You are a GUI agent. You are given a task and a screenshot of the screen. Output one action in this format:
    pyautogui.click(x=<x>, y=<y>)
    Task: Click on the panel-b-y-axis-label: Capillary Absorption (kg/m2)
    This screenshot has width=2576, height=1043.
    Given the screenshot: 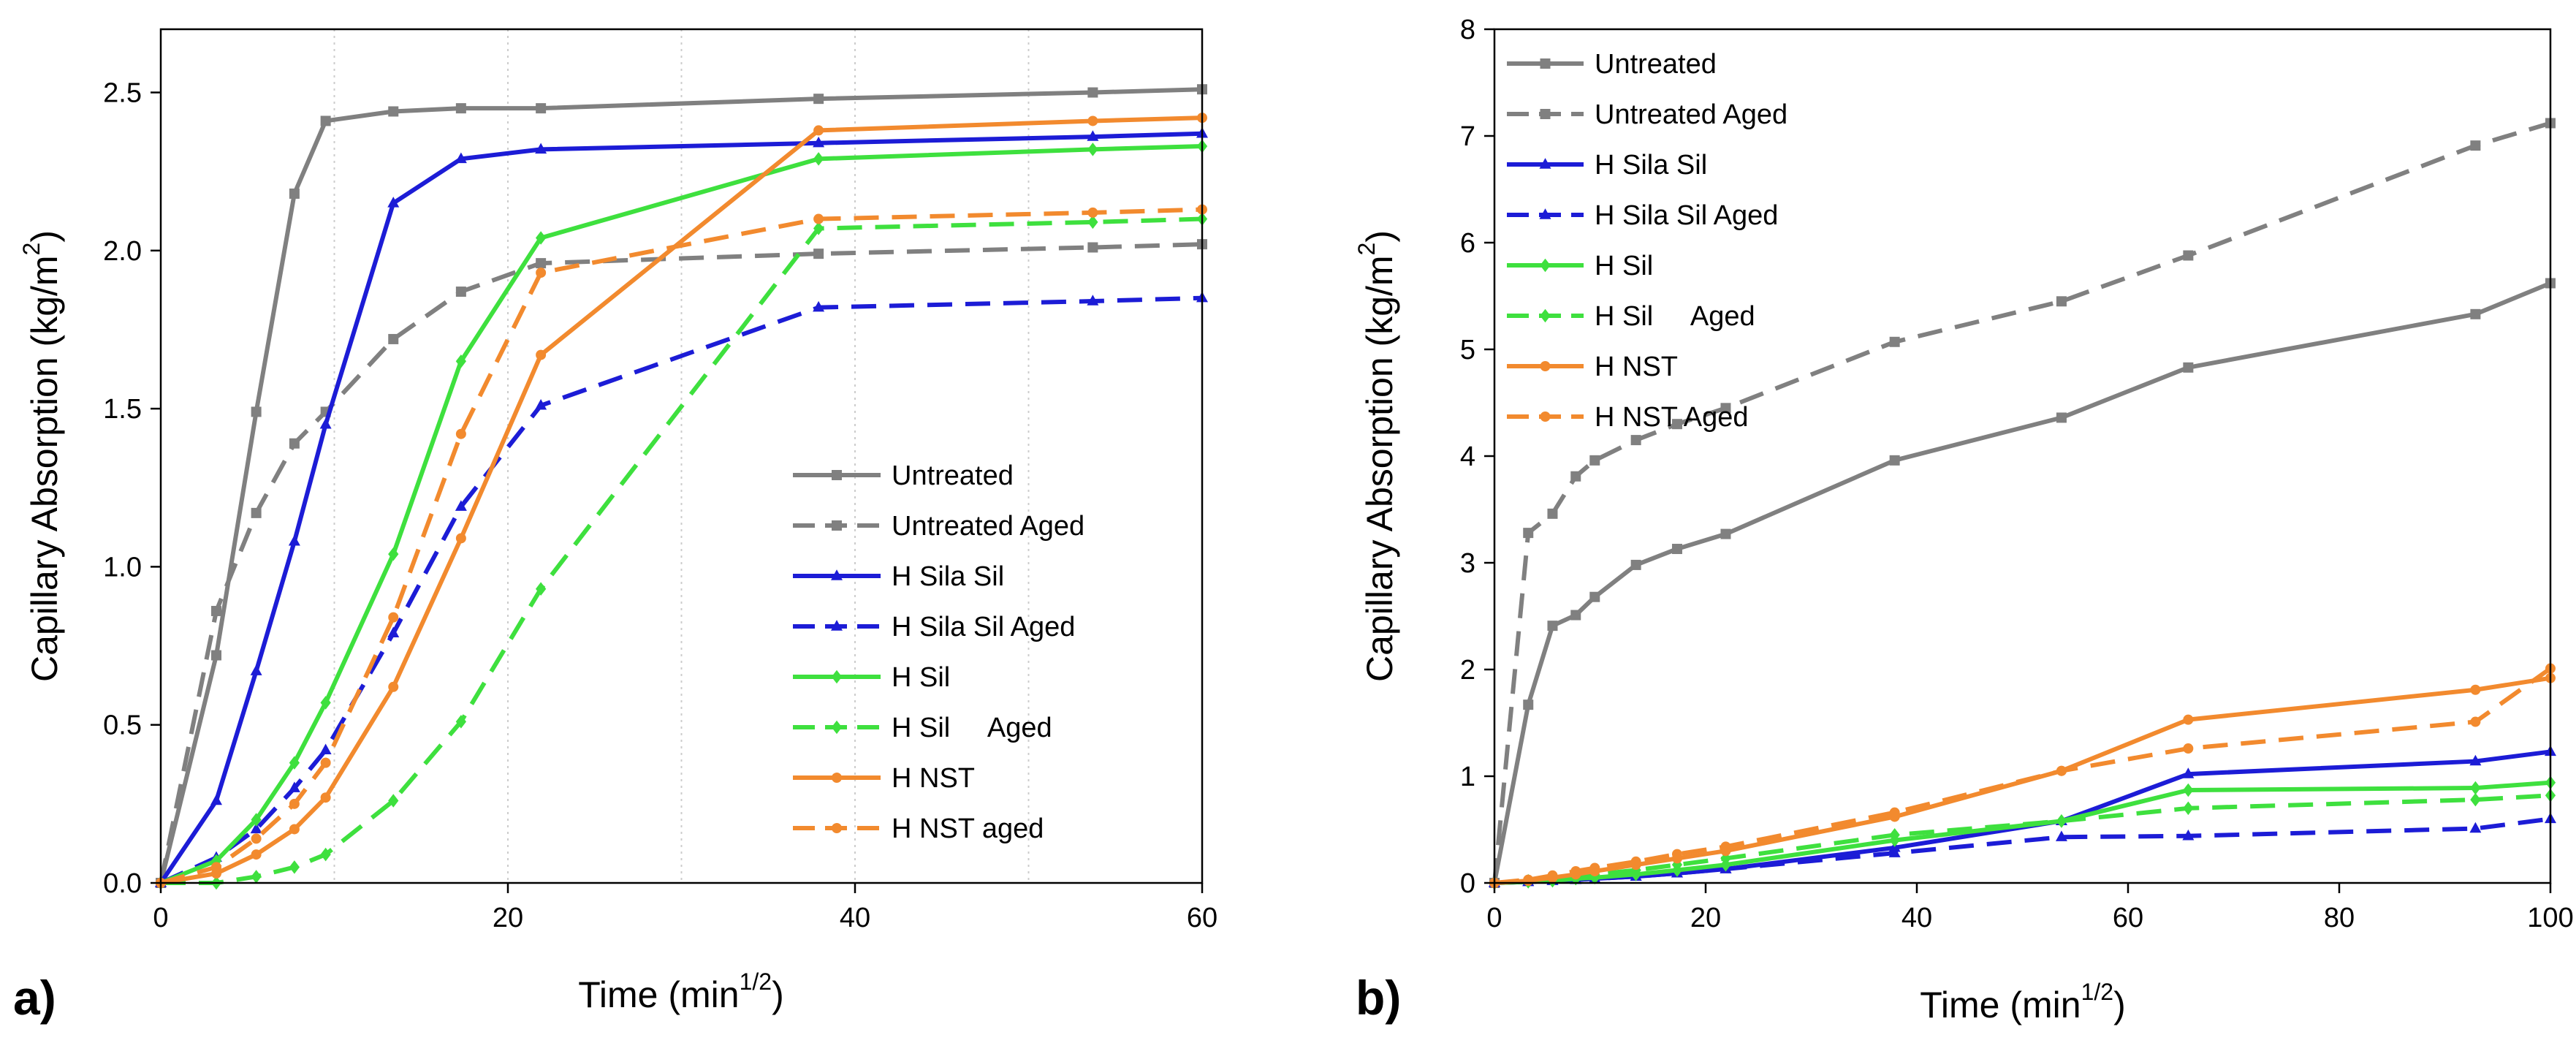 What is the action you would take?
    pyautogui.click(x=1376, y=456)
    